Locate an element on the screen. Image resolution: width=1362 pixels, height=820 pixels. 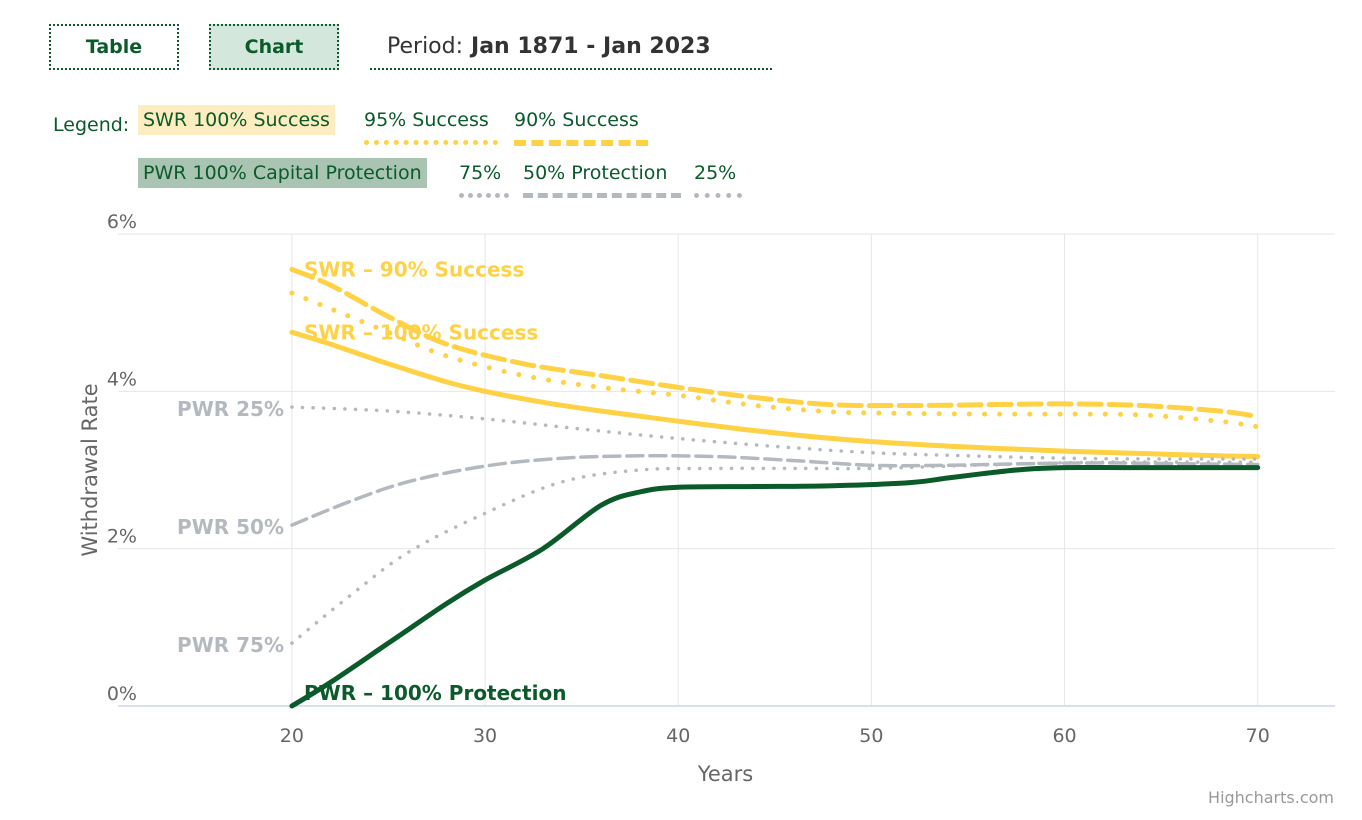
series-label-swr100: SWR – 100% Success is located at coordinates (421, 332).